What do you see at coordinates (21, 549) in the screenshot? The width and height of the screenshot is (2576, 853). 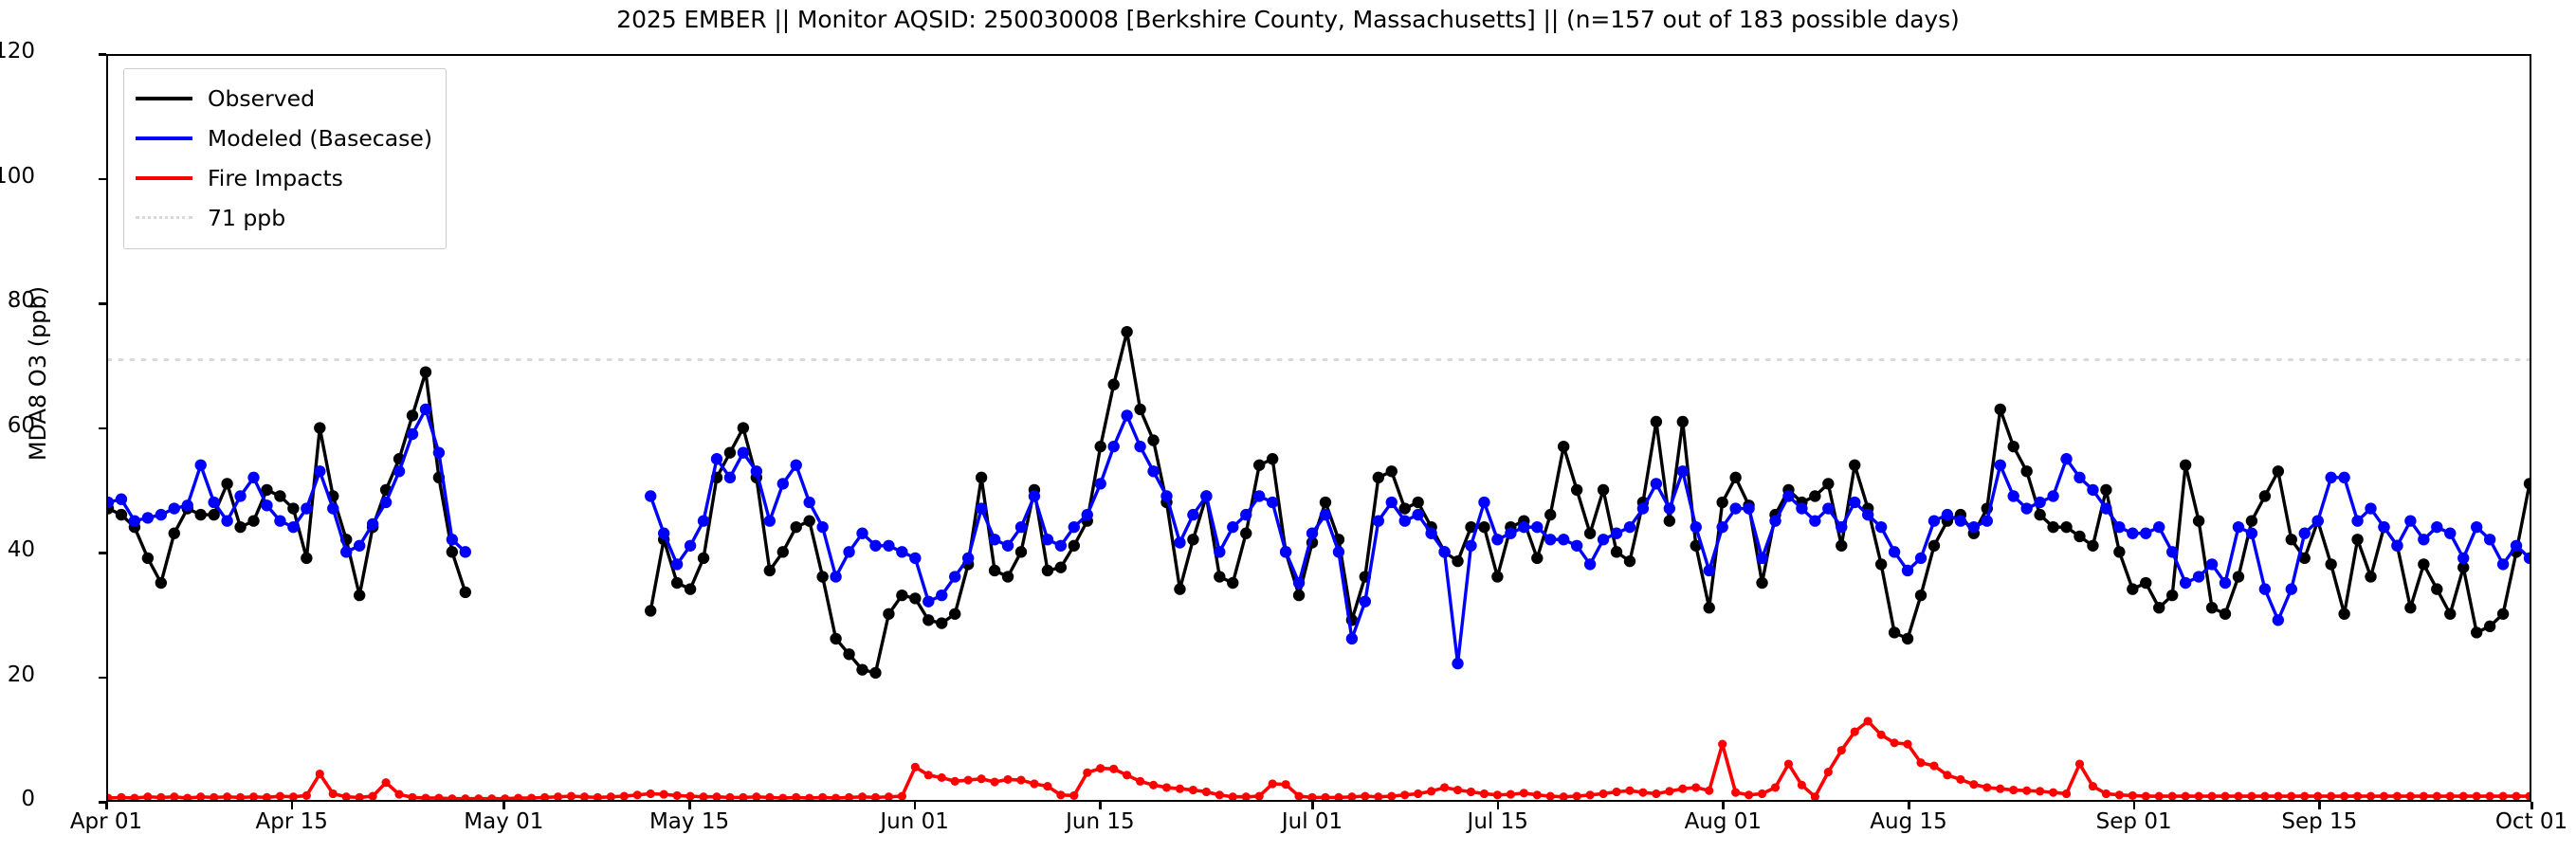 I see `y-tick-label: 40` at bounding box center [21, 549].